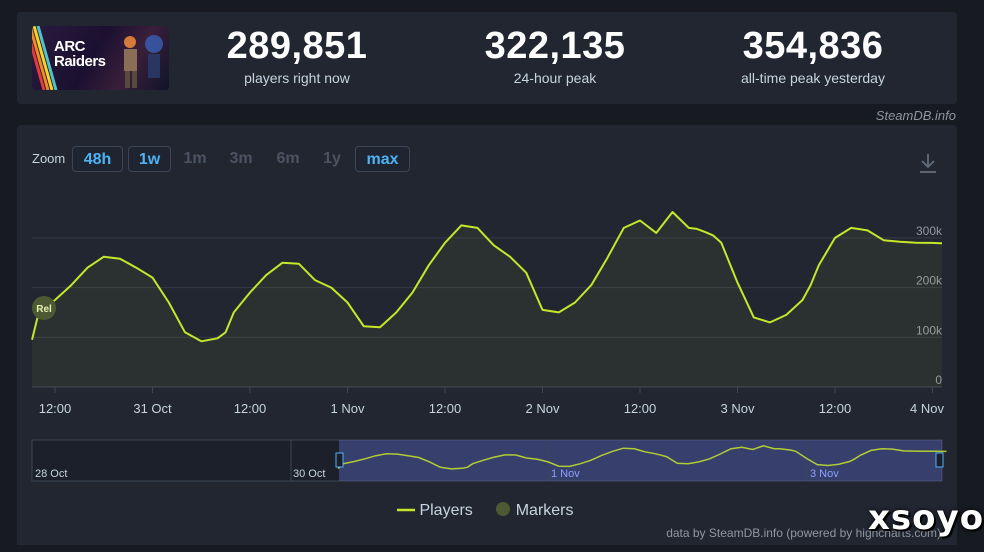 This screenshot has height=552, width=984. Describe the element at coordinates (824, 474) in the screenshot. I see `navigator-label: 3 Nov` at that location.